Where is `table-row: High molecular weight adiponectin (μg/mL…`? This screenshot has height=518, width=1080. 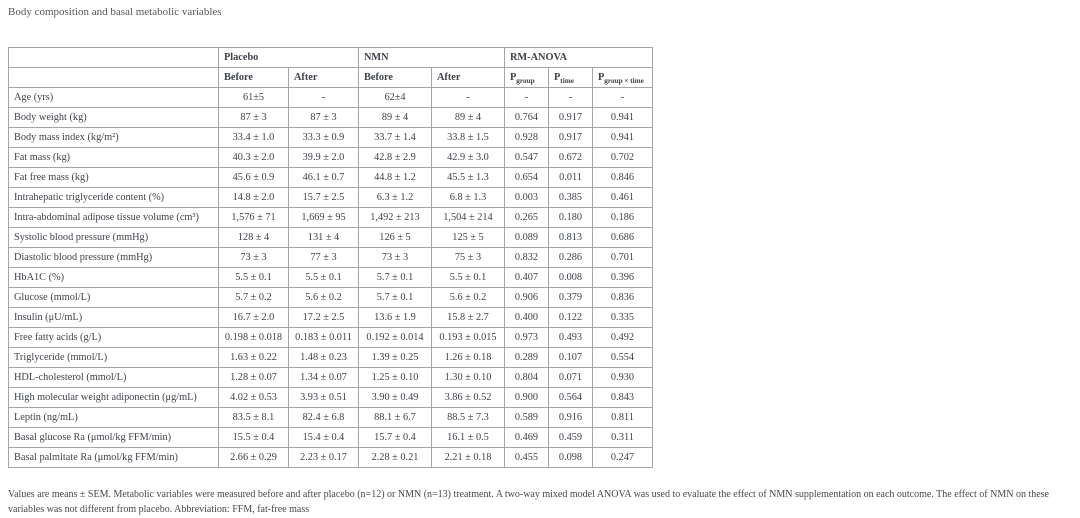 table-row: High molecular weight adiponectin (μg/mL… is located at coordinates (330, 397).